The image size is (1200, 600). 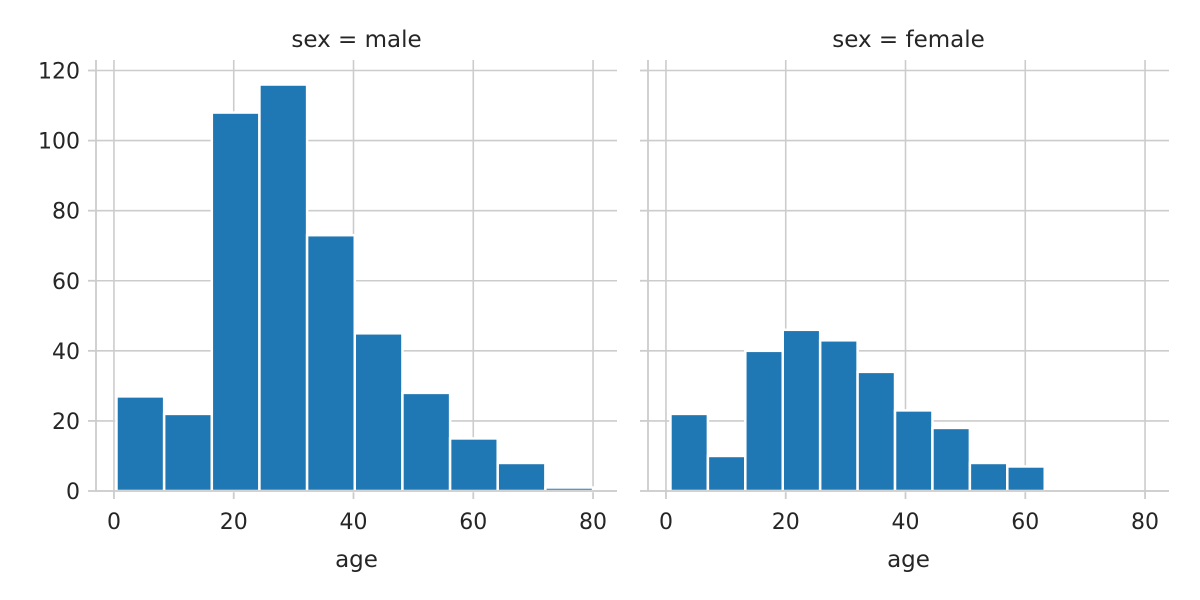 I want to click on panel-title: sex = male, so click(x=356, y=40).